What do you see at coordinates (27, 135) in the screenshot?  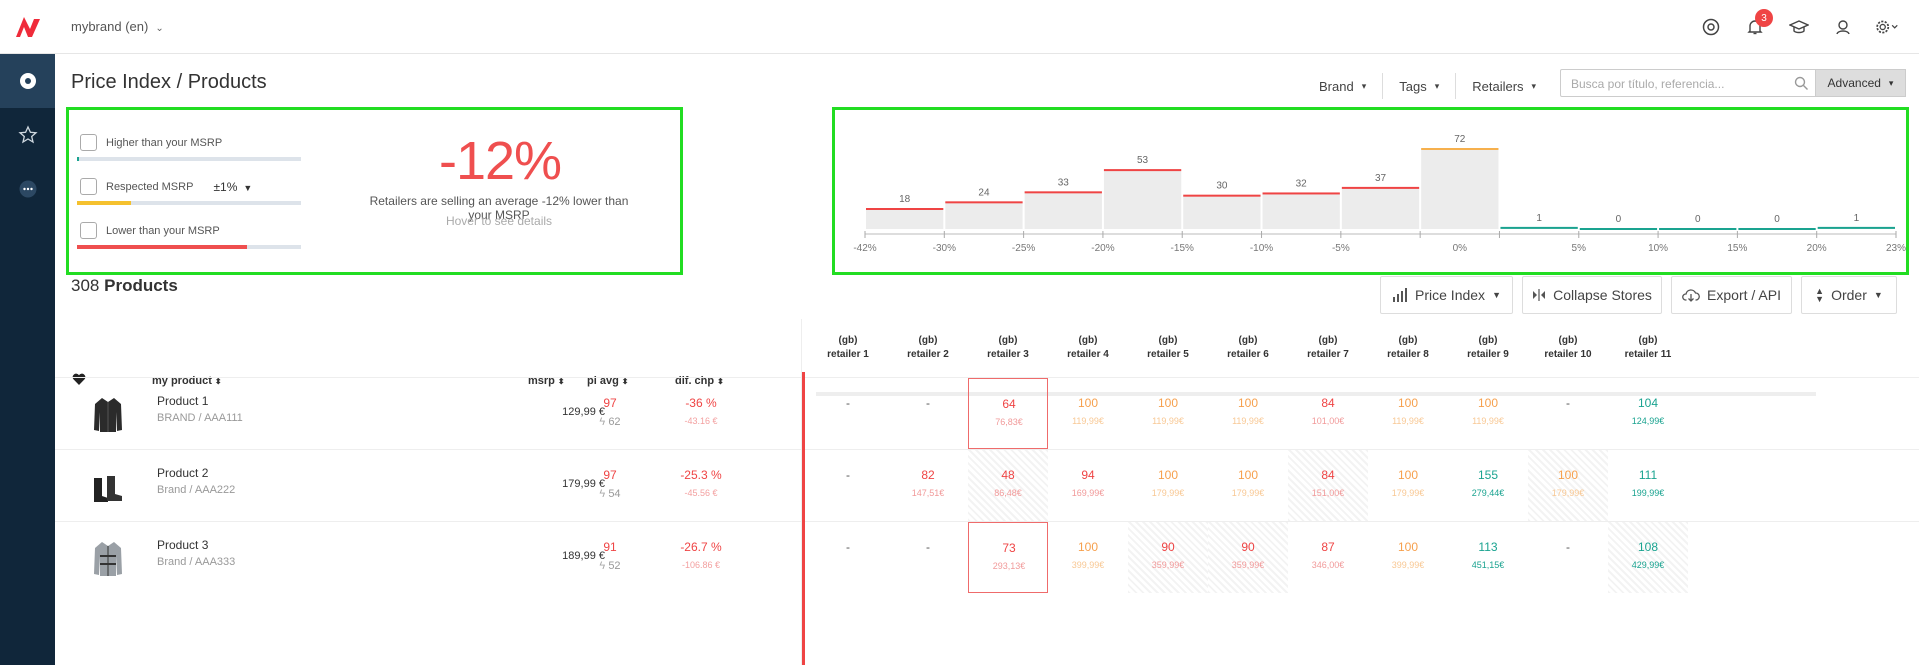 I see `sidebar-item-favorites` at bounding box center [27, 135].